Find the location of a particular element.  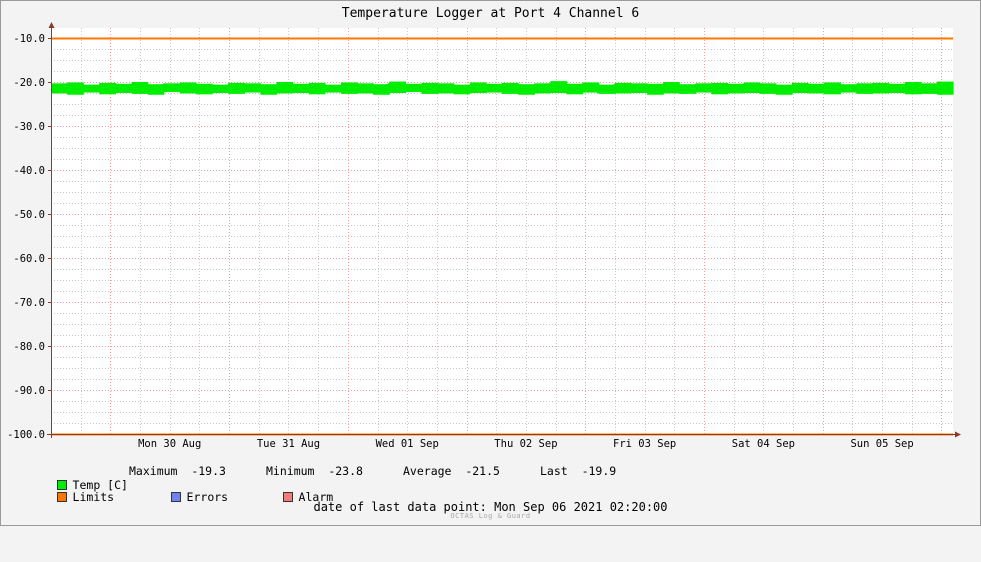

x-axis-arrow is located at coordinates (958, 434).